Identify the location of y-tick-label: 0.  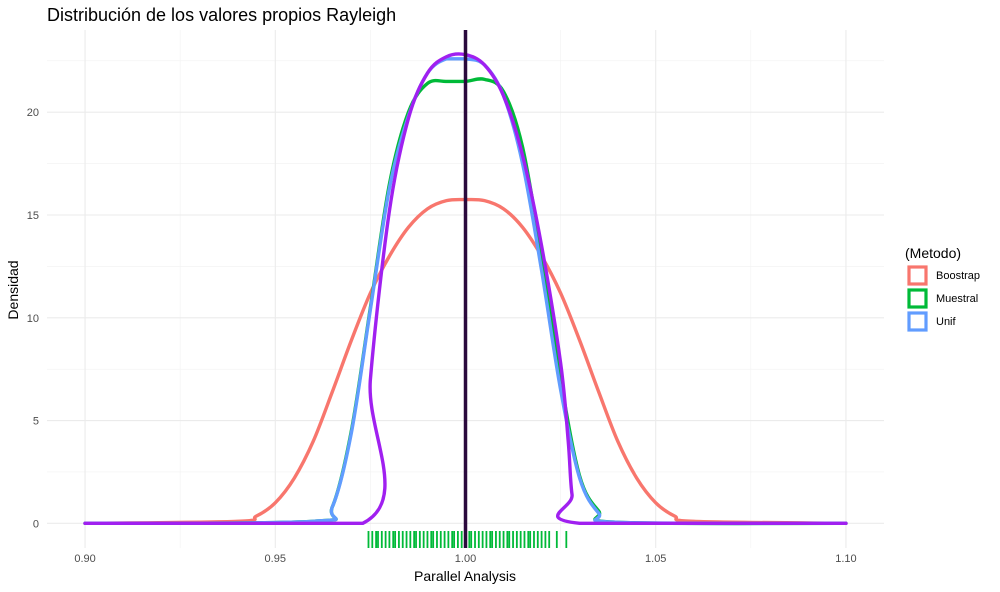
(36, 524).